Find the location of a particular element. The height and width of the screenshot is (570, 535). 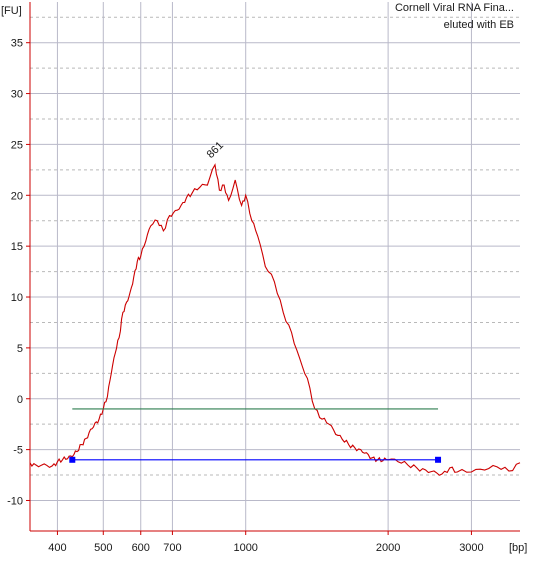

y-tick-label: 30 is located at coordinates (17, 95).